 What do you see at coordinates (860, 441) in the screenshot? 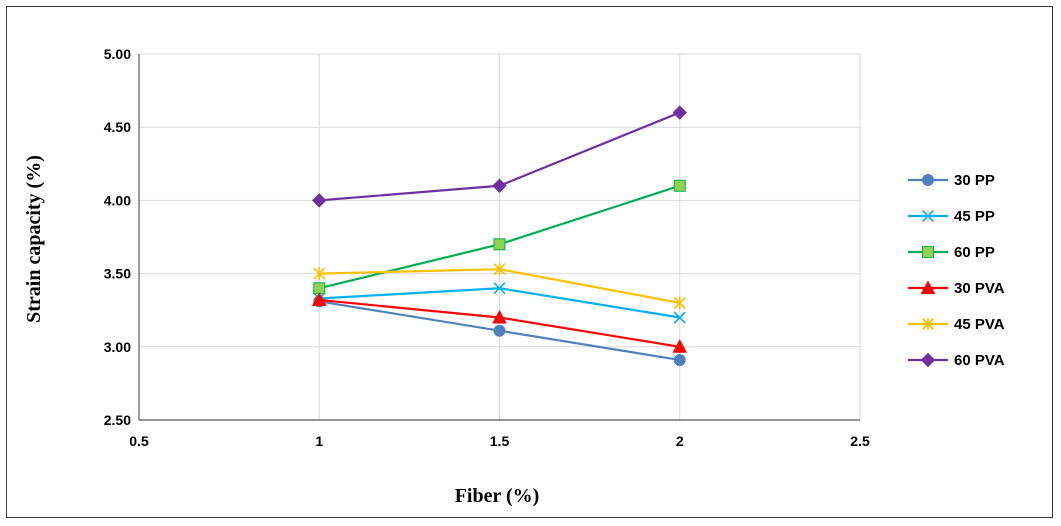
I see `x-tick-label: 2.5` at bounding box center [860, 441].